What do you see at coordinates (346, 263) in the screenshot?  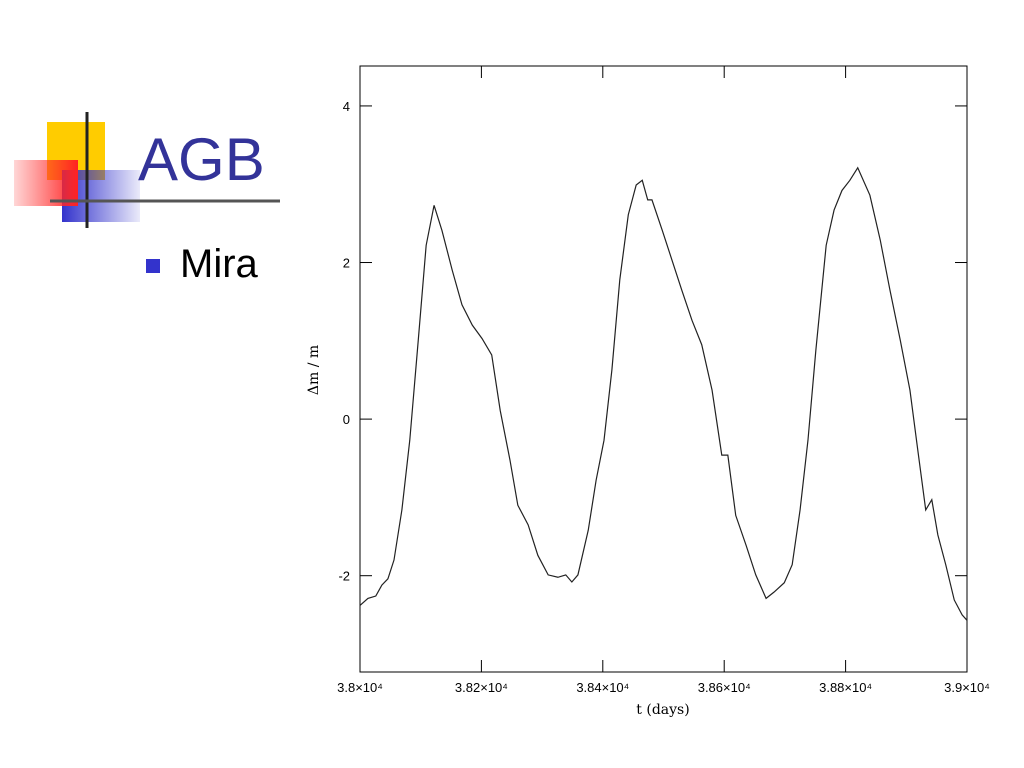 I see `y-tick-label: 2` at bounding box center [346, 263].